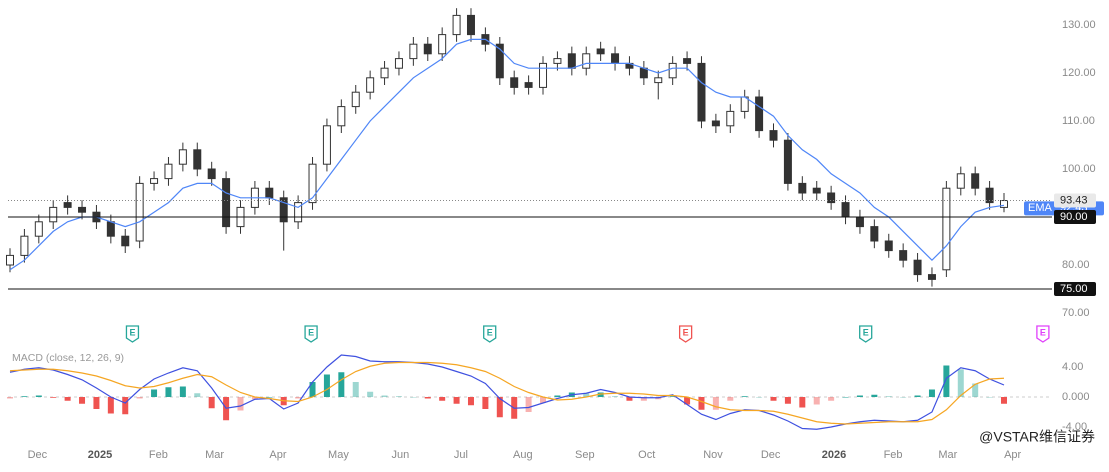  I want to click on macd-title: MACD (close, 12, 26, 9), so click(68, 358).